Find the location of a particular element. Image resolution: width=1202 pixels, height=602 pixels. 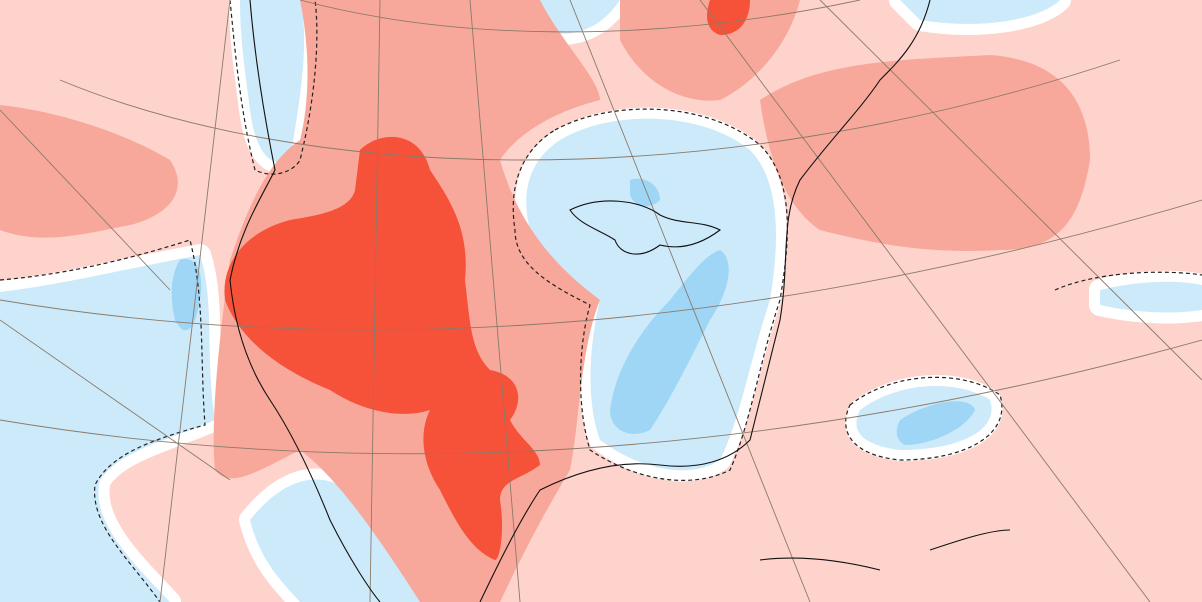

lakes-cold-core is located at coordinates (645, 192).